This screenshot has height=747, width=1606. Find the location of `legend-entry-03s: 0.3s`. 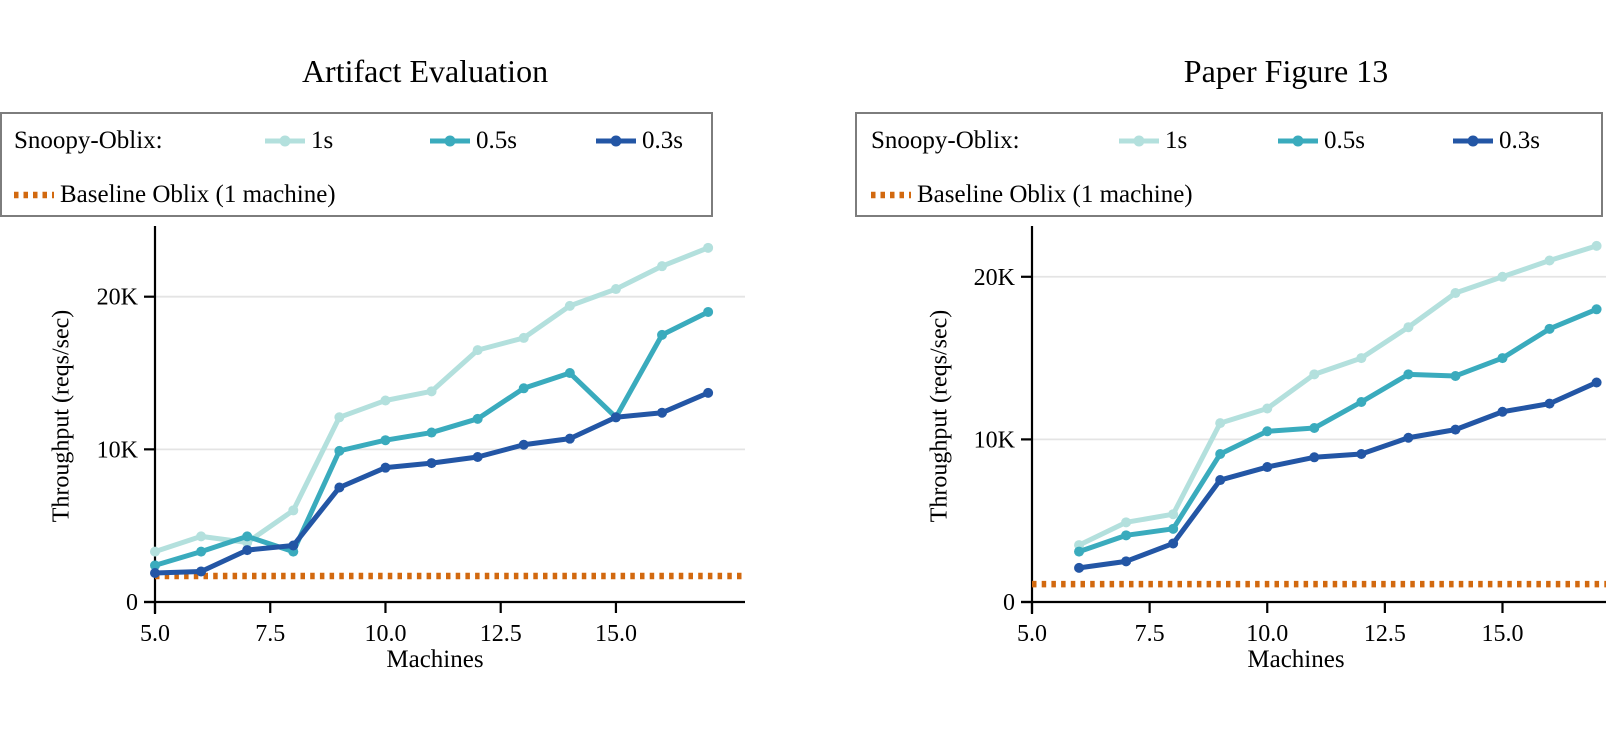

legend-entry-03s: 0.3s is located at coordinates (1496, 141).